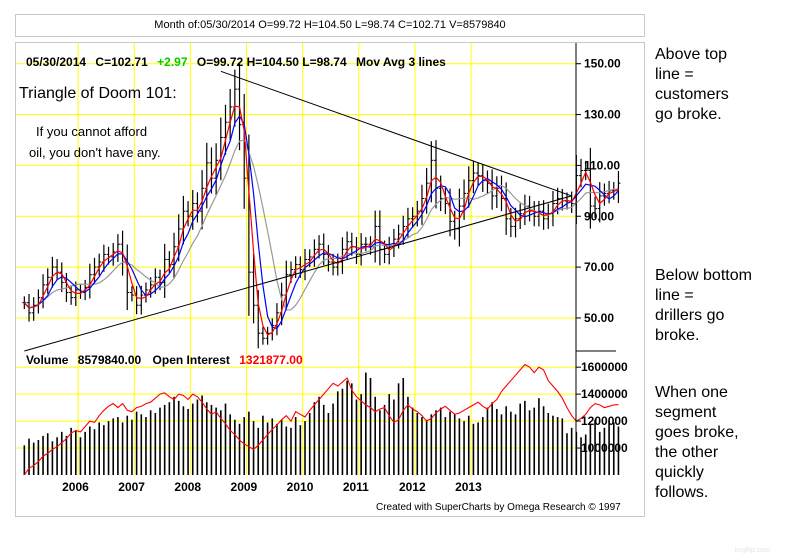 This screenshot has width=800, height=557. Describe the element at coordinates (187, 487) in the screenshot. I see `year-tick-label: 2008` at that location.